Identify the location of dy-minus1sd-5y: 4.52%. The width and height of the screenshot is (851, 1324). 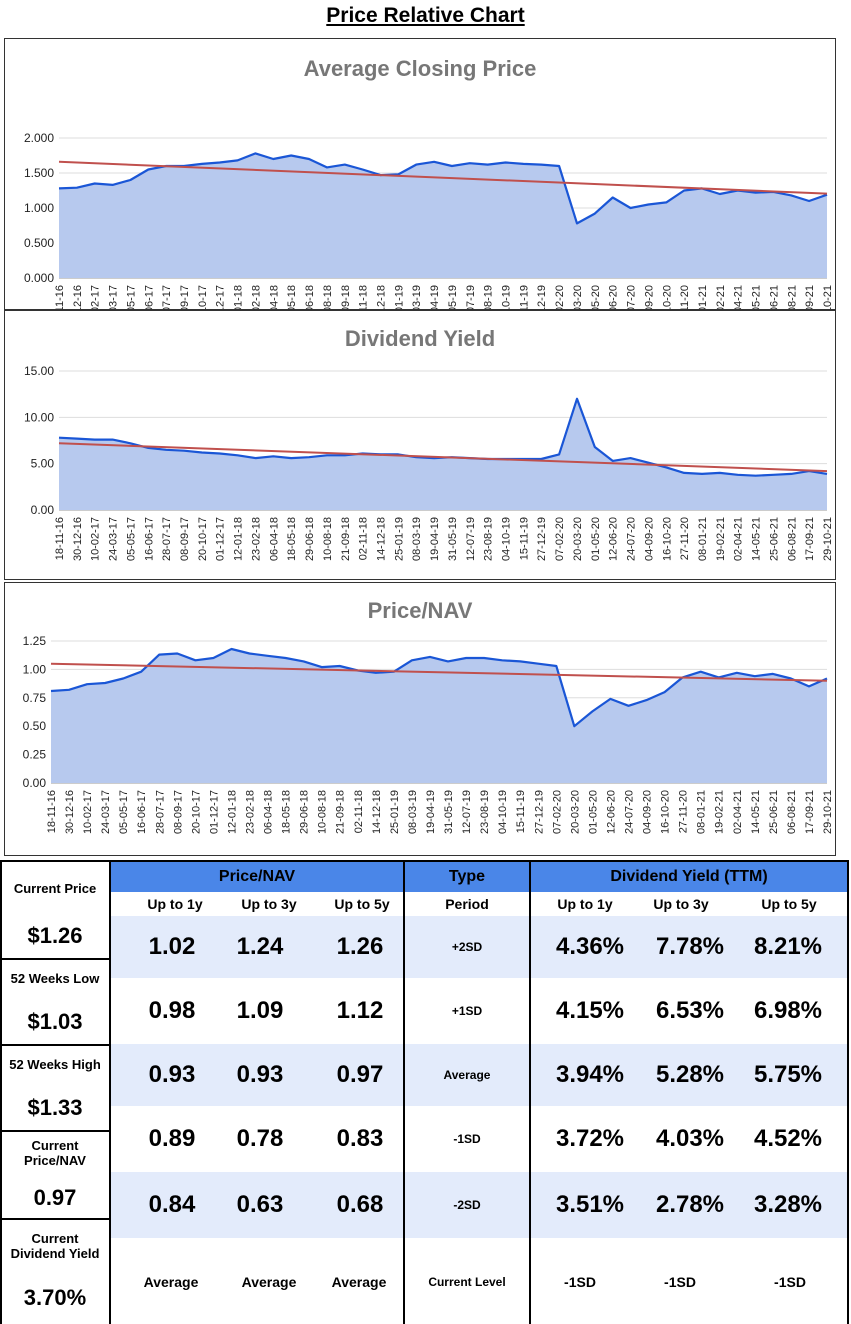
(788, 1138).